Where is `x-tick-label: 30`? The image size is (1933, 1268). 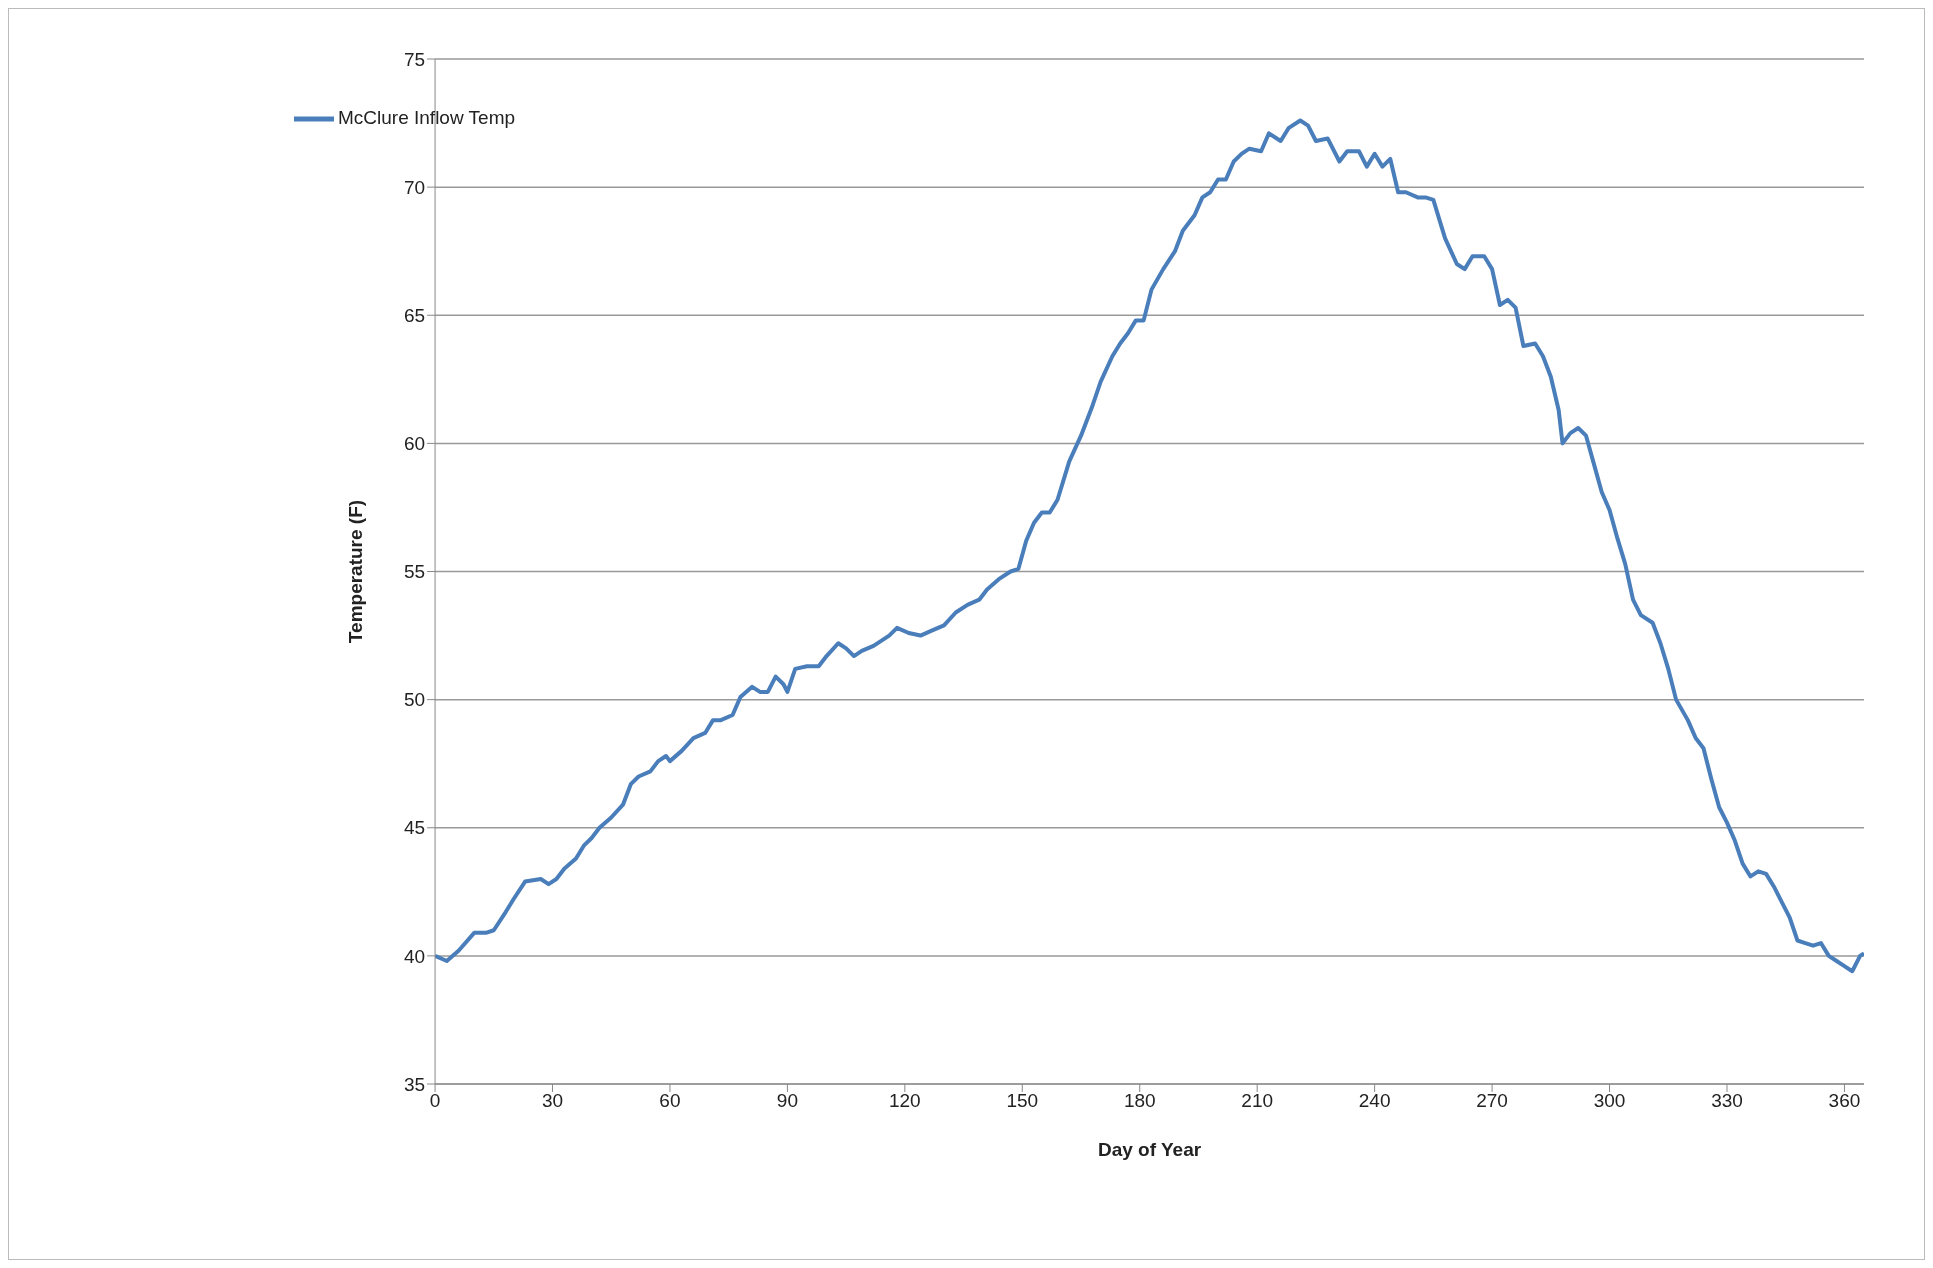 x-tick-label: 30 is located at coordinates (552, 1101).